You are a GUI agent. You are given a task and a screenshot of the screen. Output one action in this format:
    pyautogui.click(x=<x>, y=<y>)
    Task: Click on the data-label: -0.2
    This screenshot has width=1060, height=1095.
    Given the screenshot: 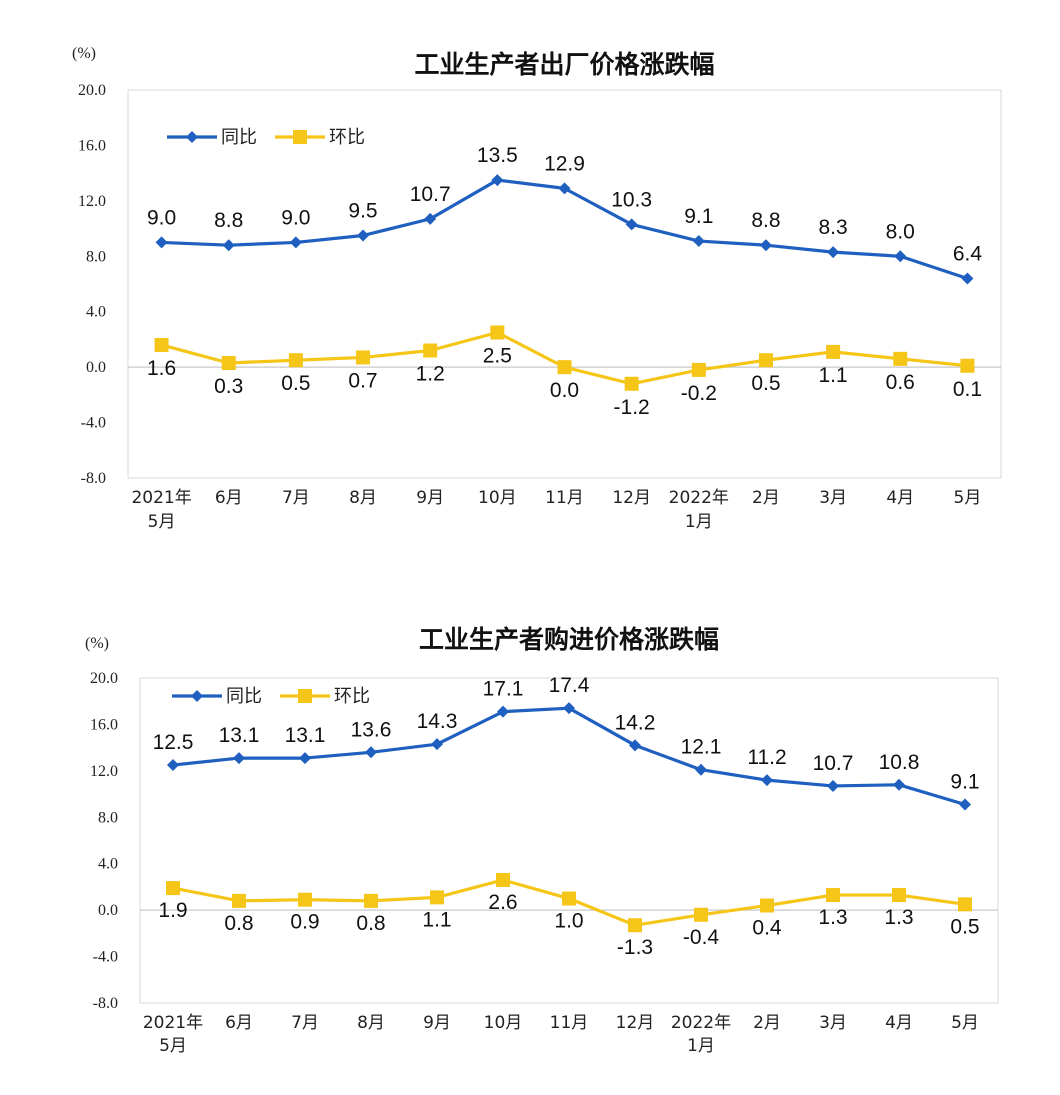 What is the action you would take?
    pyautogui.click(x=699, y=393)
    